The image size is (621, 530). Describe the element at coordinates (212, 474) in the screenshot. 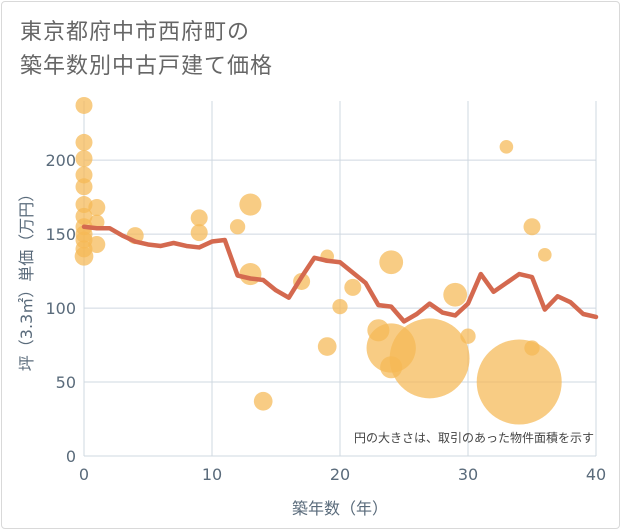

I see `x-tick-label: 10` at that location.